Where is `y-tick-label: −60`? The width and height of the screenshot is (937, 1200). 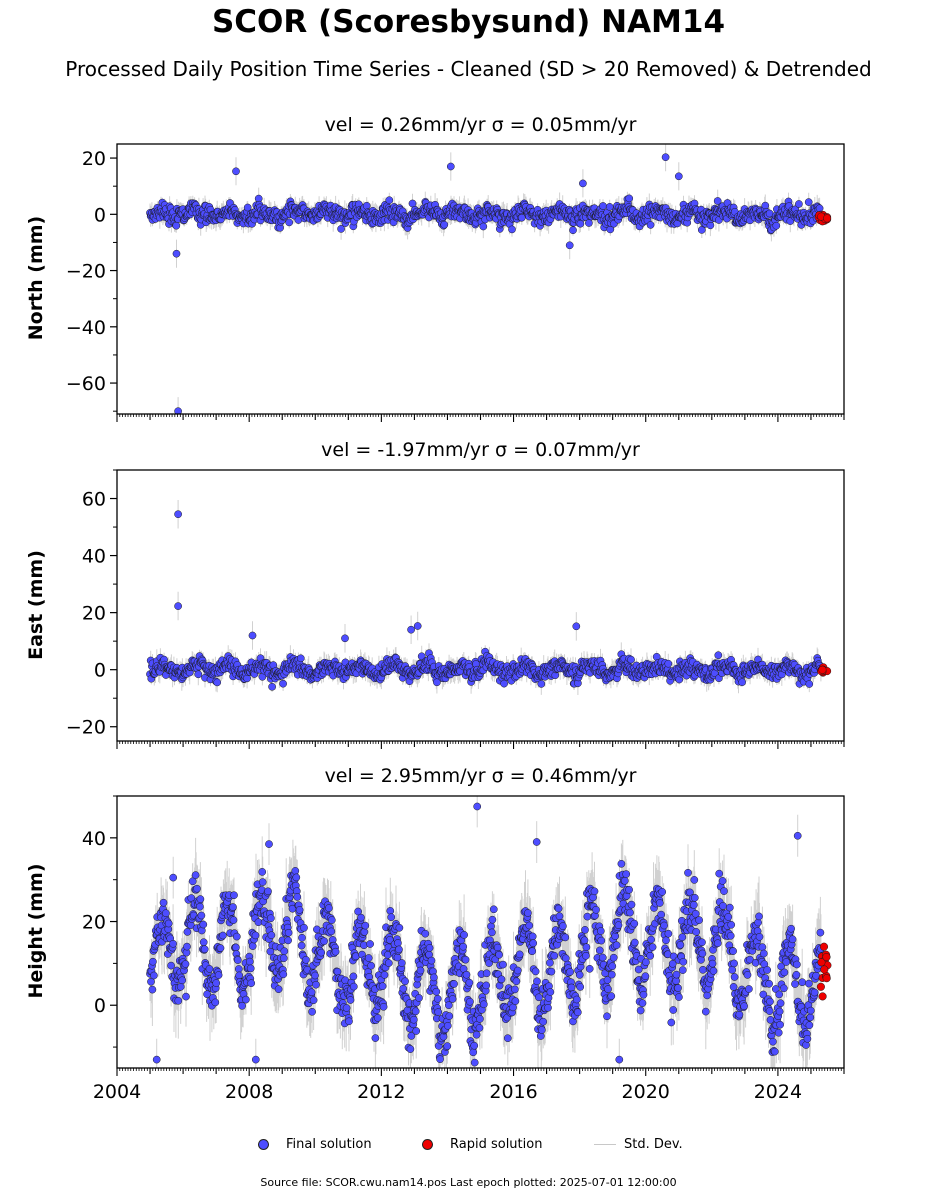 y-tick-label: −60 is located at coordinates (86, 384).